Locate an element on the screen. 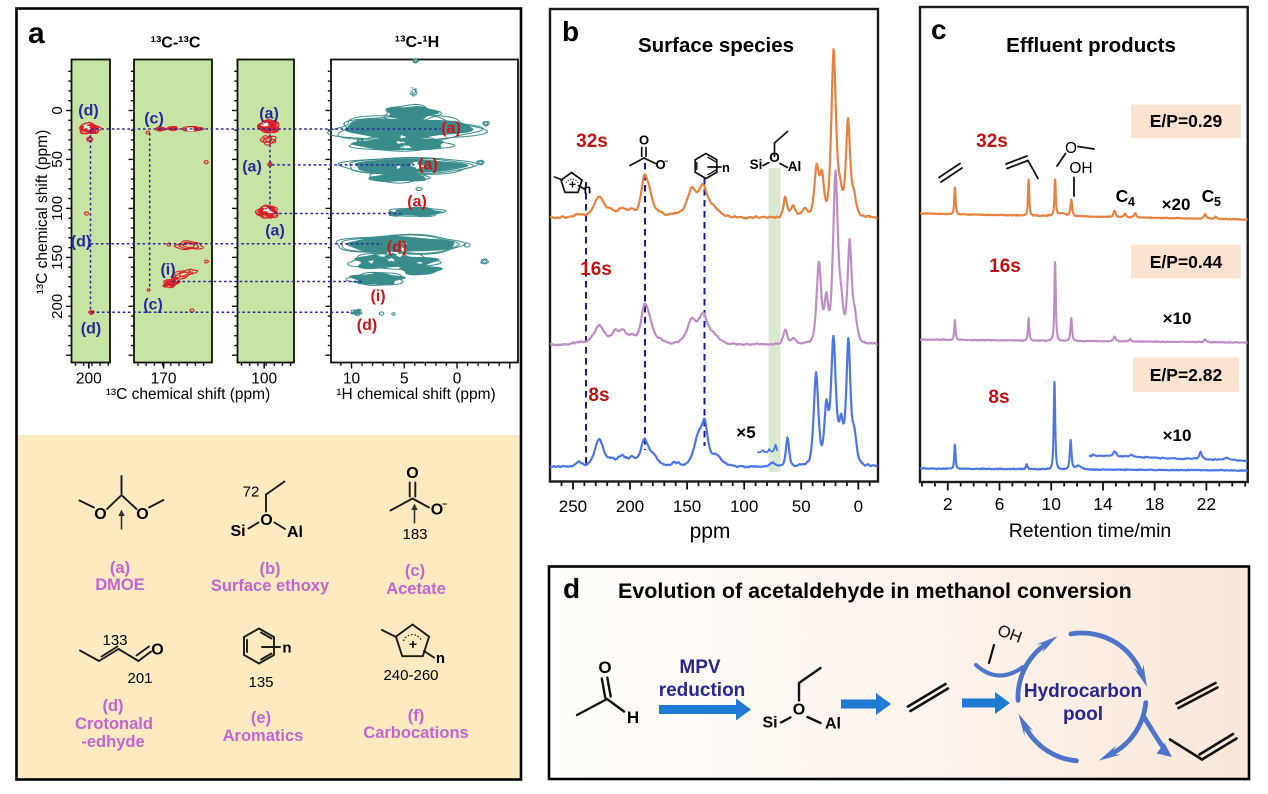 The height and width of the screenshot is (794, 1268). svg-text: c is located at coordinates (939, 29).